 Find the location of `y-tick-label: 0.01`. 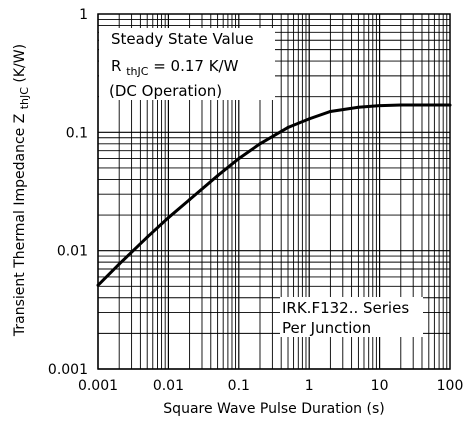

y-tick-label: 0.01 is located at coordinates (72, 252).